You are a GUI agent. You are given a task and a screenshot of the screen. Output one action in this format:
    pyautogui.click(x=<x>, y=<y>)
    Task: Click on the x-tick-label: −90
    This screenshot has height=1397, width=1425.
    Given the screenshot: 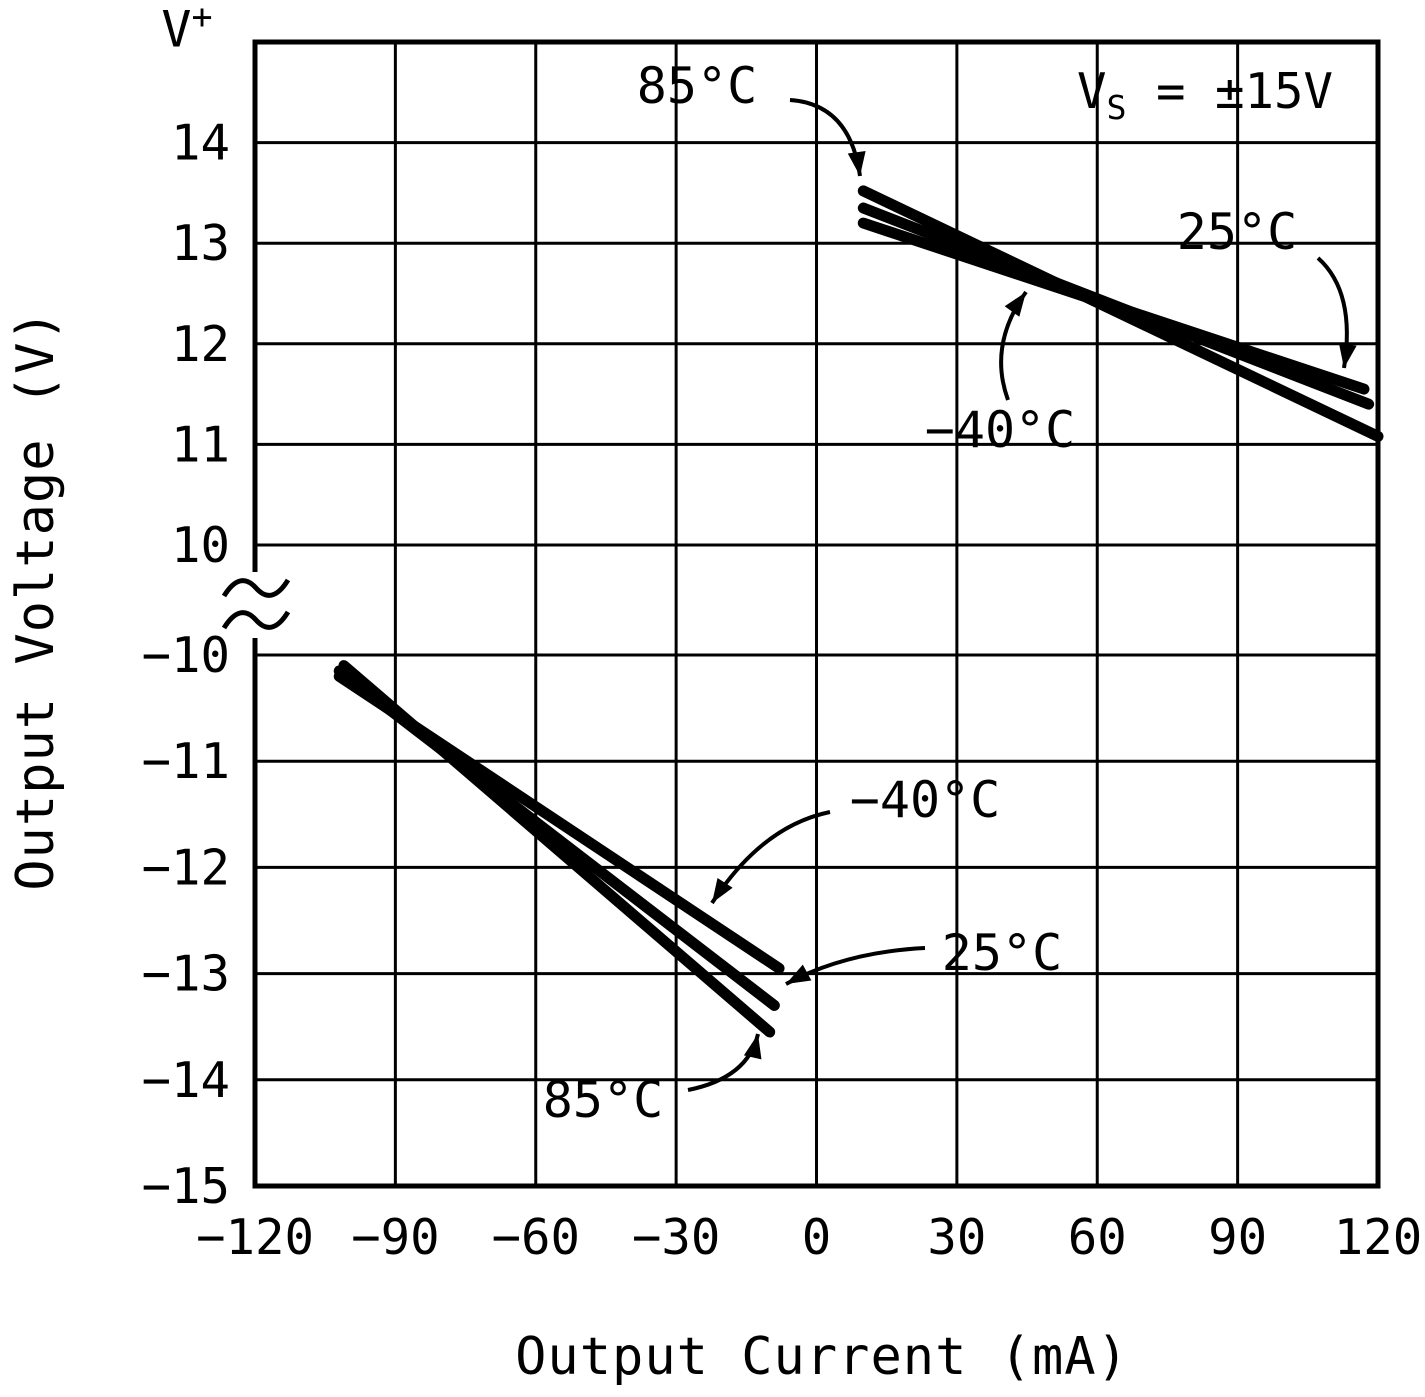 What is the action you would take?
    pyautogui.click(x=395, y=1237)
    